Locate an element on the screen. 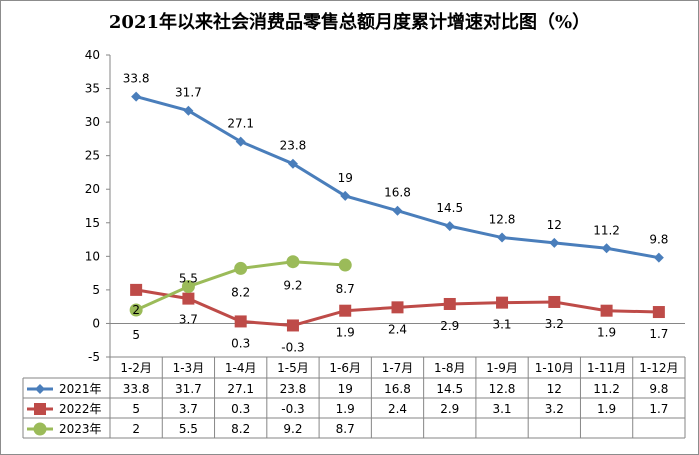 The height and width of the screenshot is (455, 699). table-cell: 3.2 is located at coordinates (554, 409).